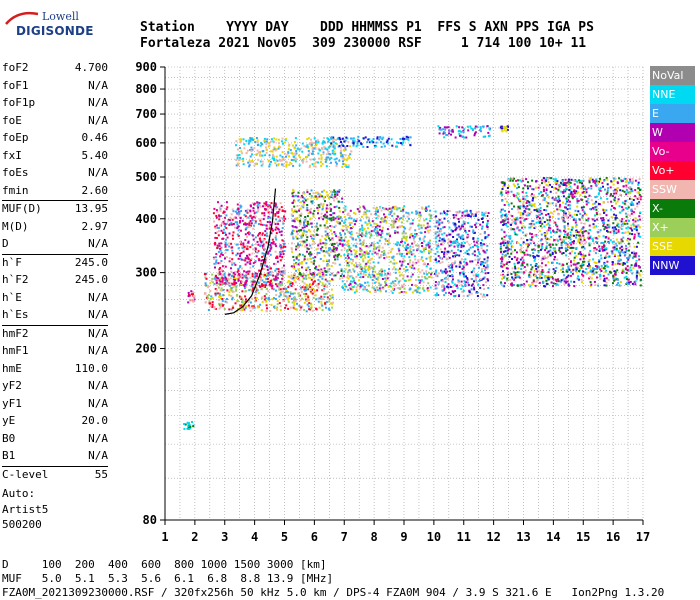 The width and height of the screenshot is (700, 600). I want to click on param-row: foF1 N/A, so click(55, 87).